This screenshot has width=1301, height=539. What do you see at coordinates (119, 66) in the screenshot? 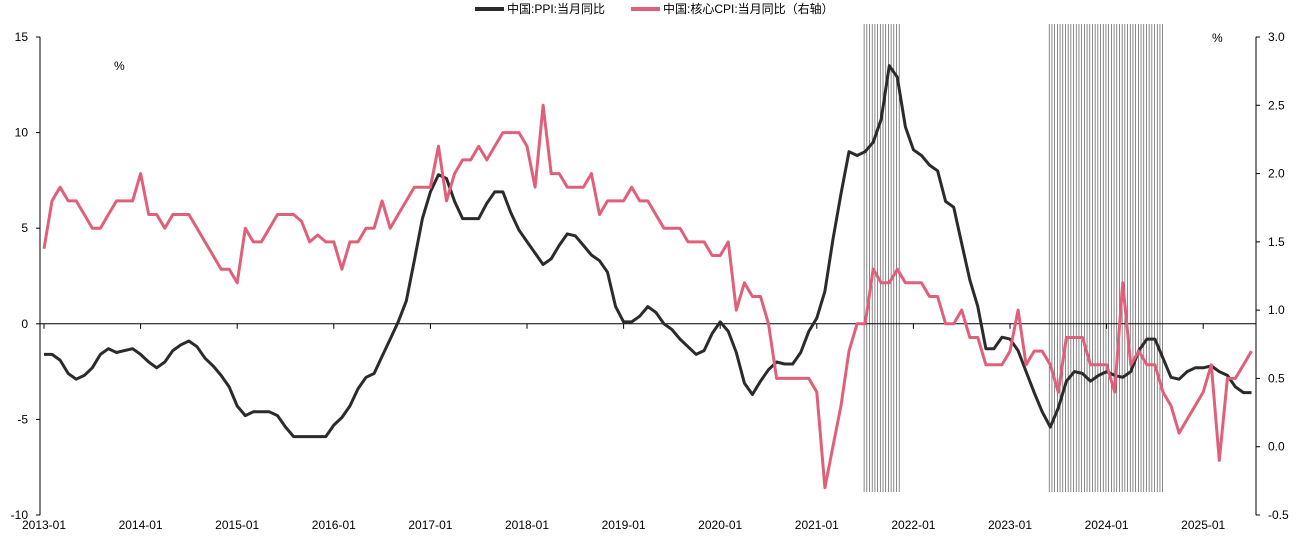
I see `left-axis-unit: %` at bounding box center [119, 66].